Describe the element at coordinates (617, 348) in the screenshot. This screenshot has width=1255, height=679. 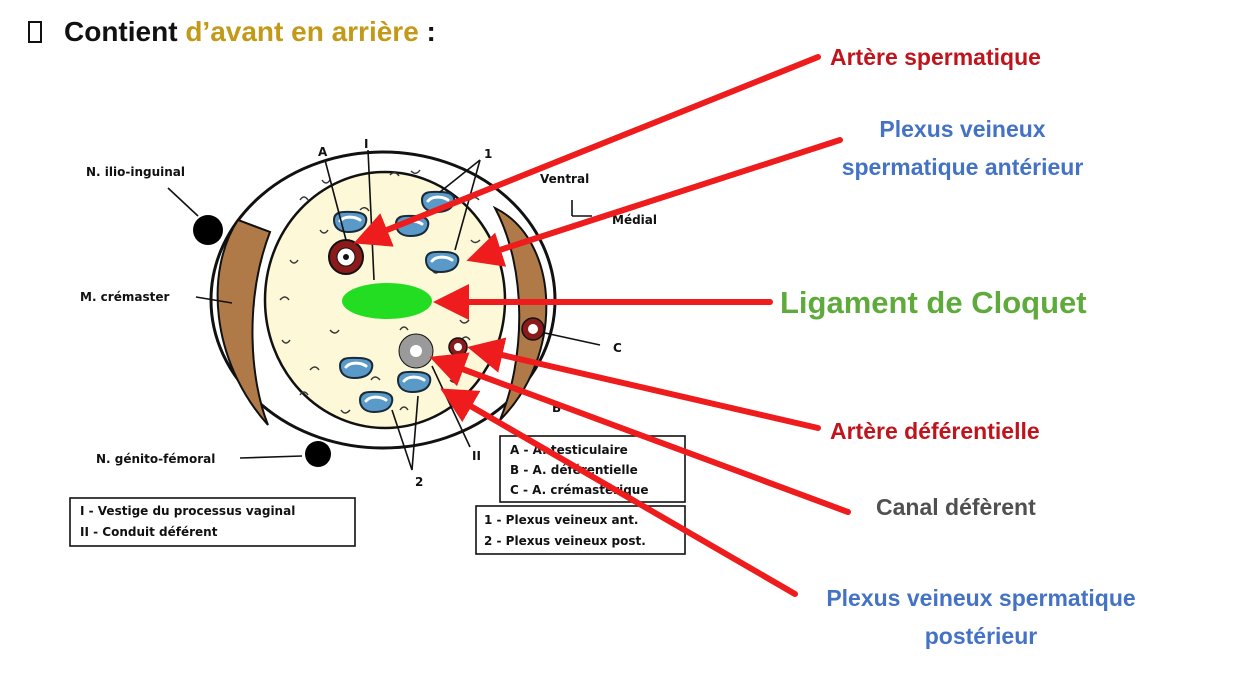
I see `mark-c: C` at that location.